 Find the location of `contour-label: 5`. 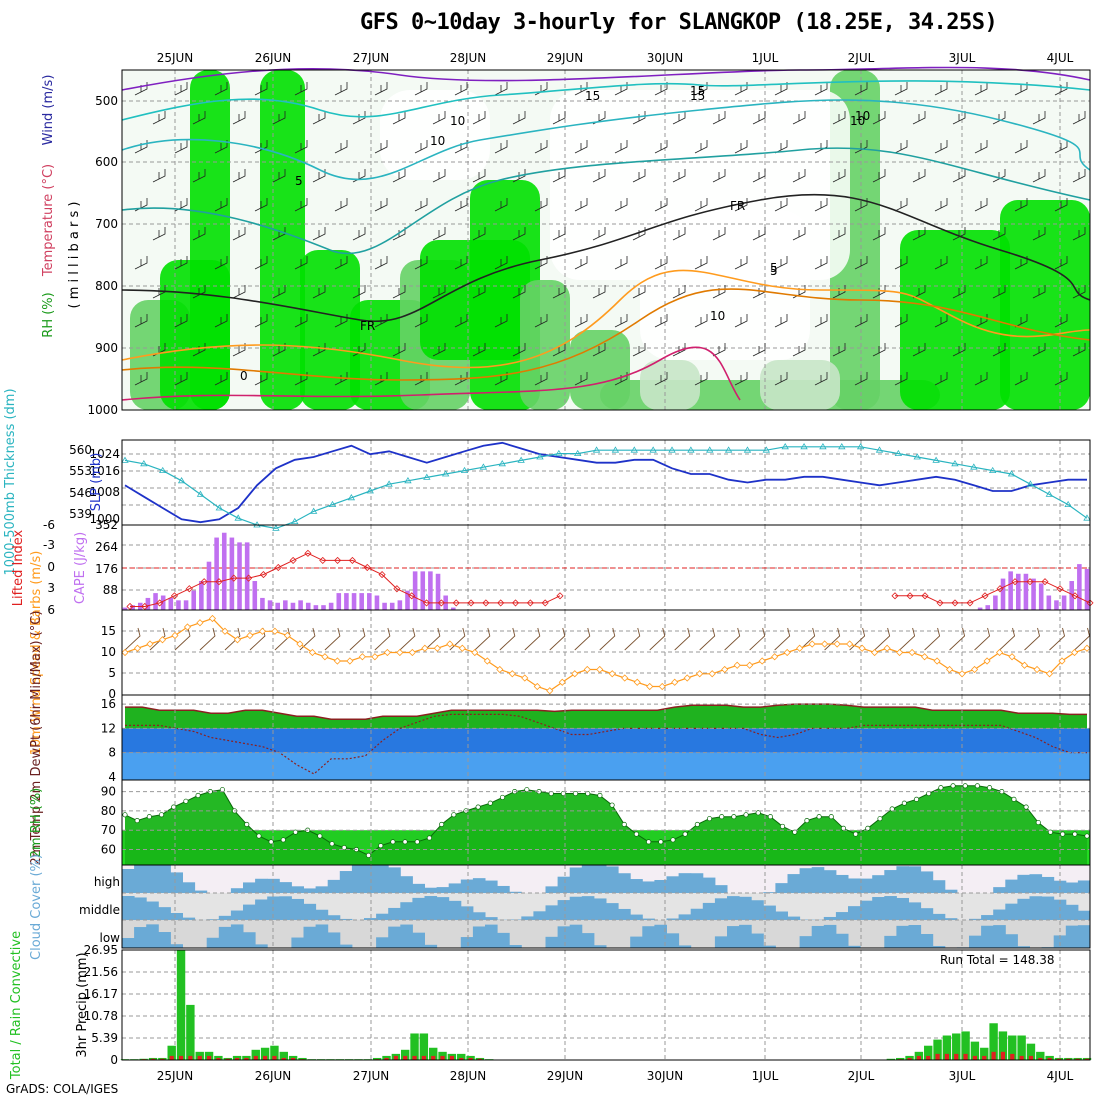

contour-label: 5 is located at coordinates (774, 268).